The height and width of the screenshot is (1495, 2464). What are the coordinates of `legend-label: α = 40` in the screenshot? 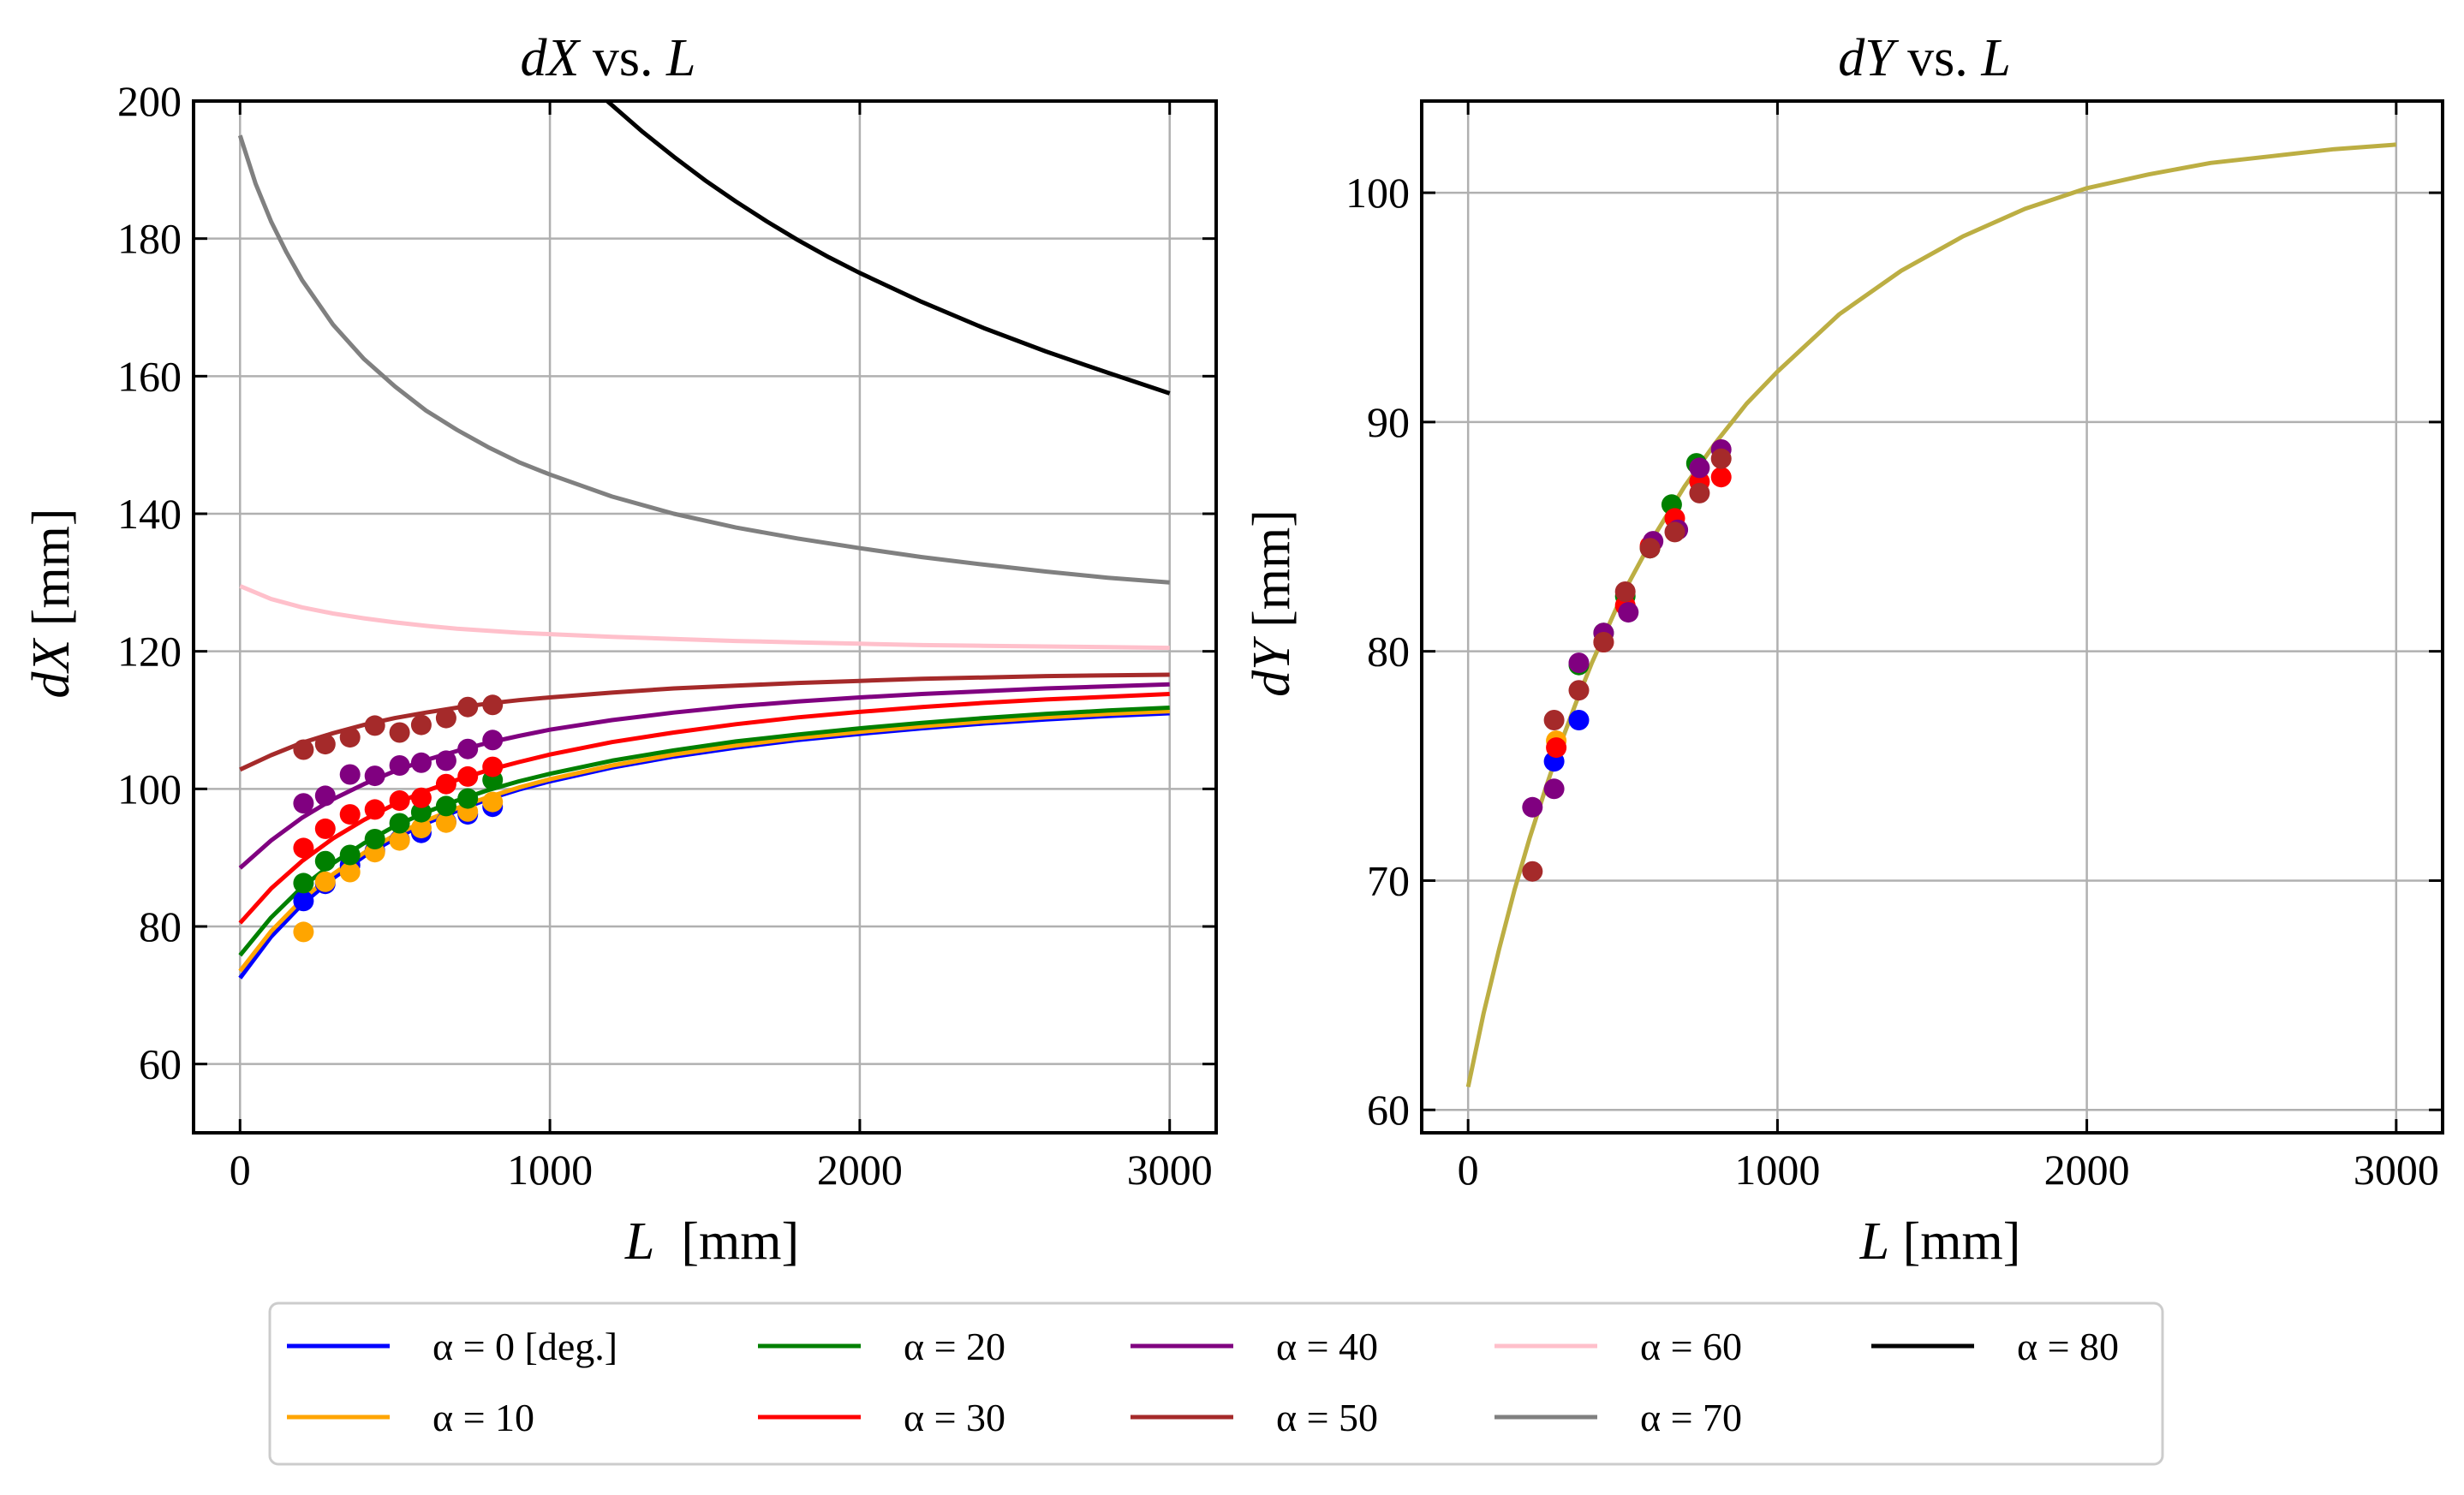 It's located at (1327, 1346).